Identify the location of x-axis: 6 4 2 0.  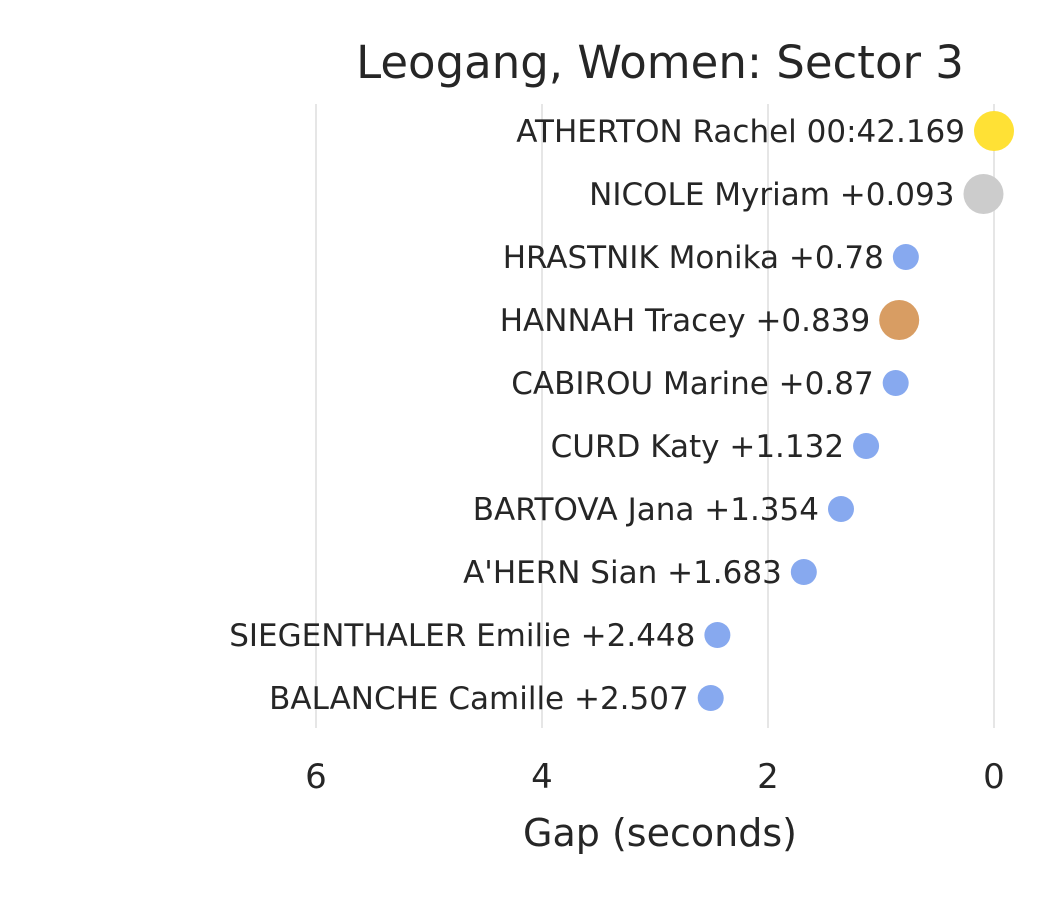
(655, 777).